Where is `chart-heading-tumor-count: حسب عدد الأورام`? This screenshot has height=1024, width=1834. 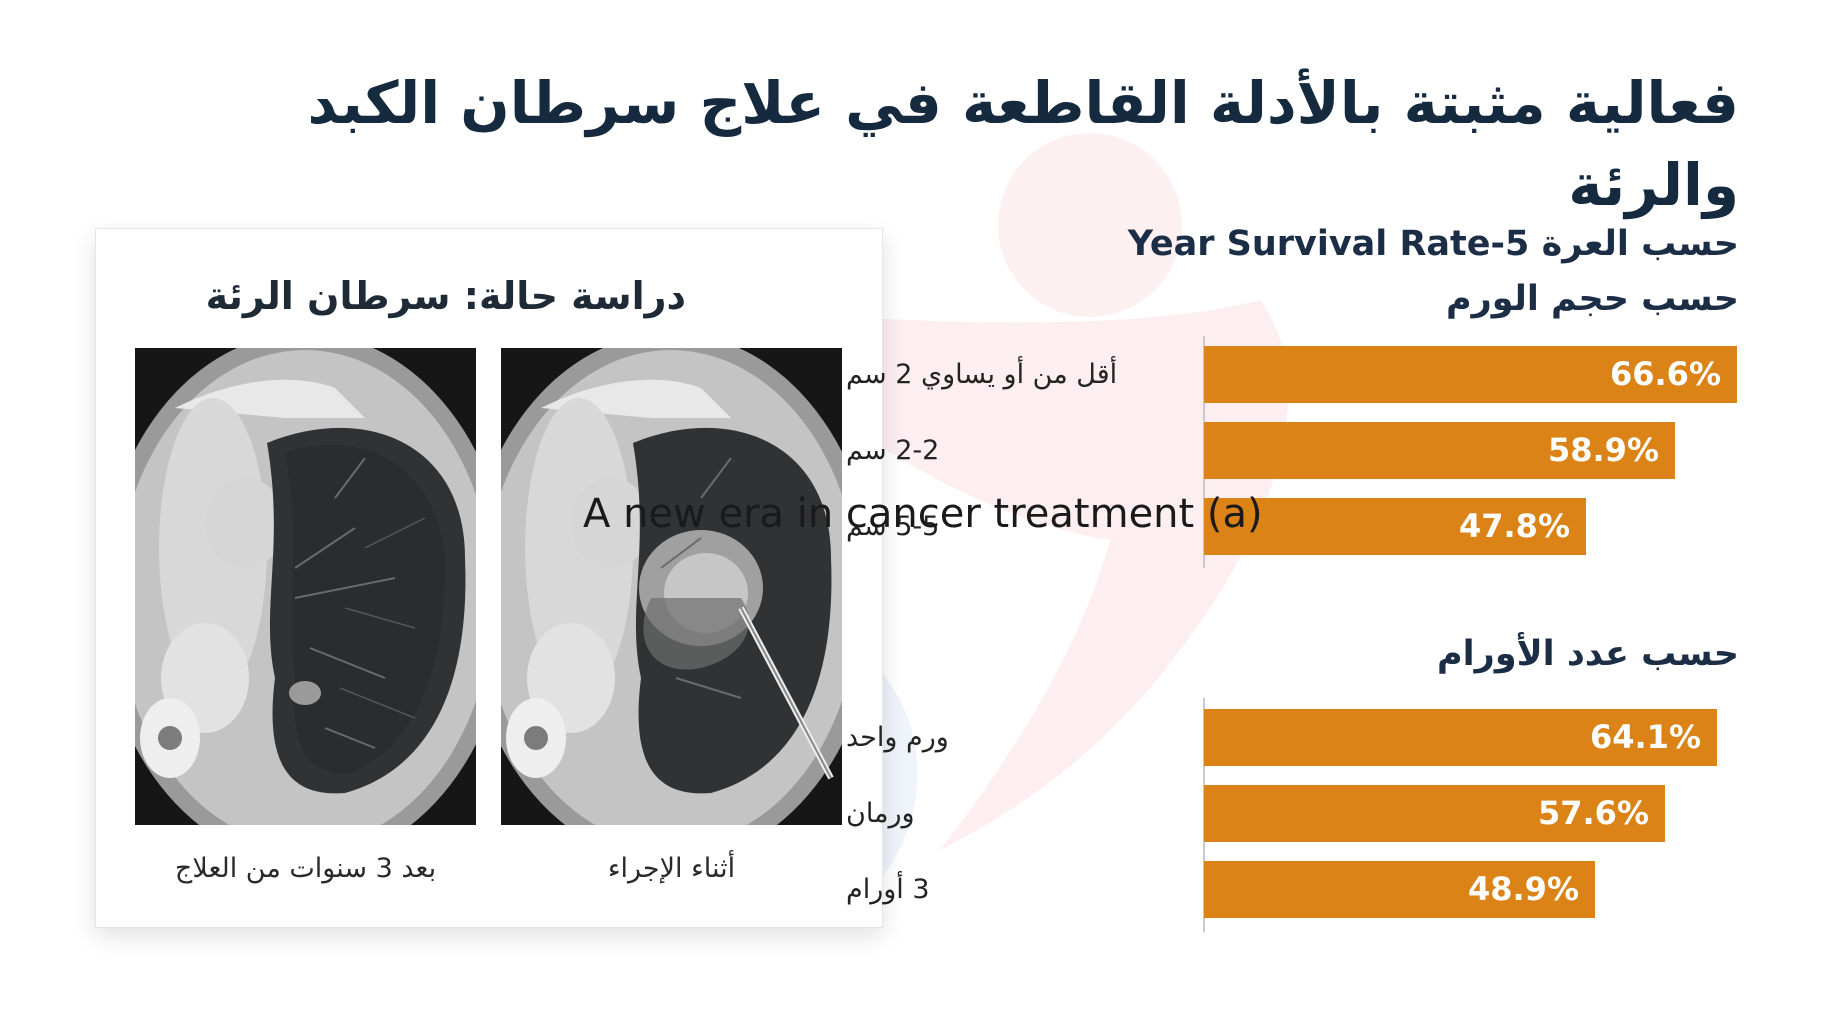 chart-heading-tumor-count: حسب عدد الأورام is located at coordinates (1588, 654).